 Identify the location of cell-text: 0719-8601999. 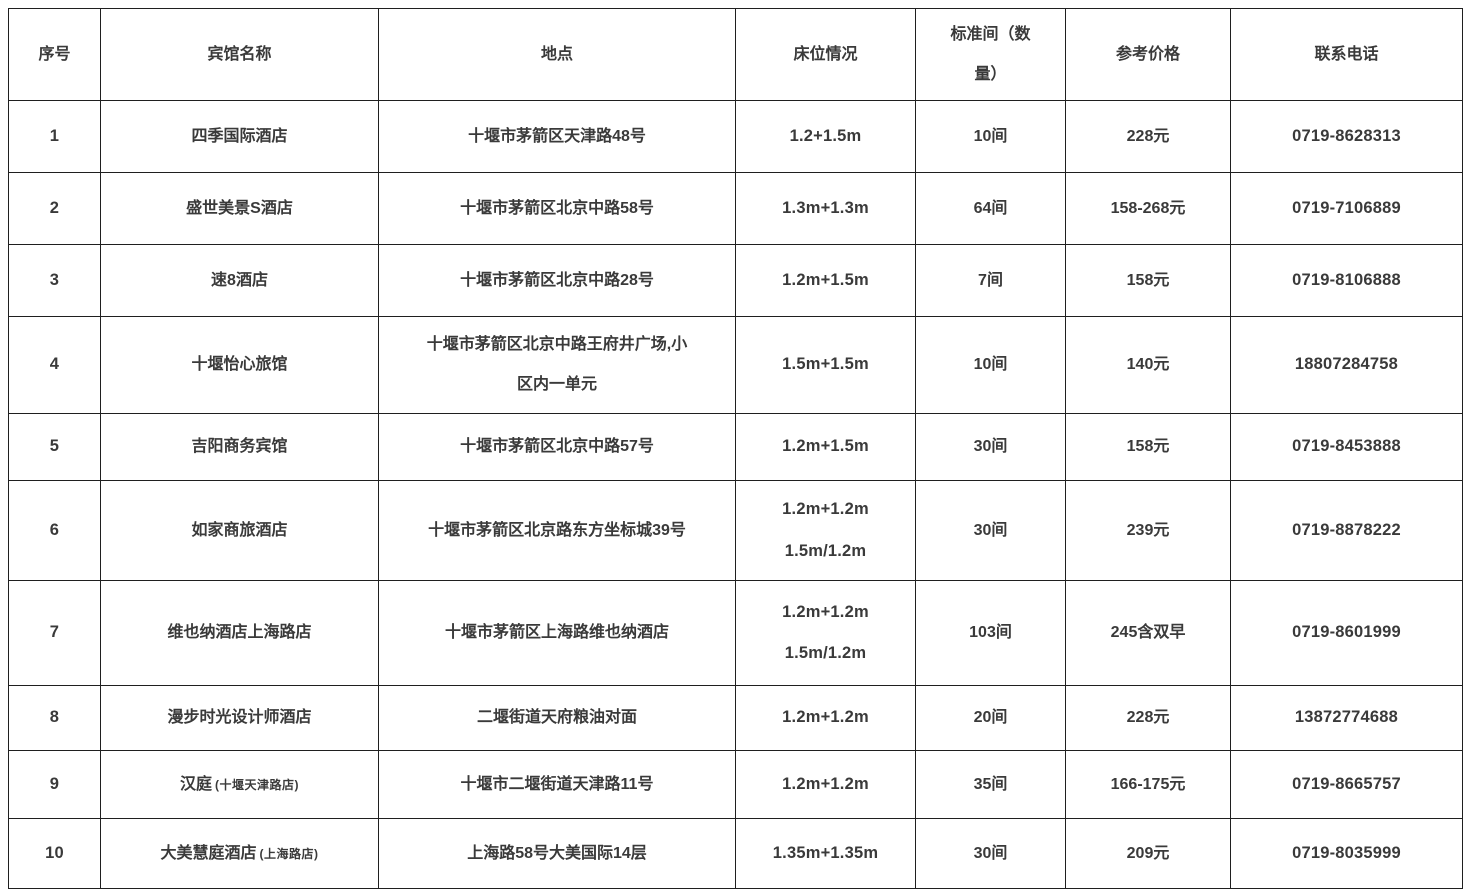
(1346, 632).